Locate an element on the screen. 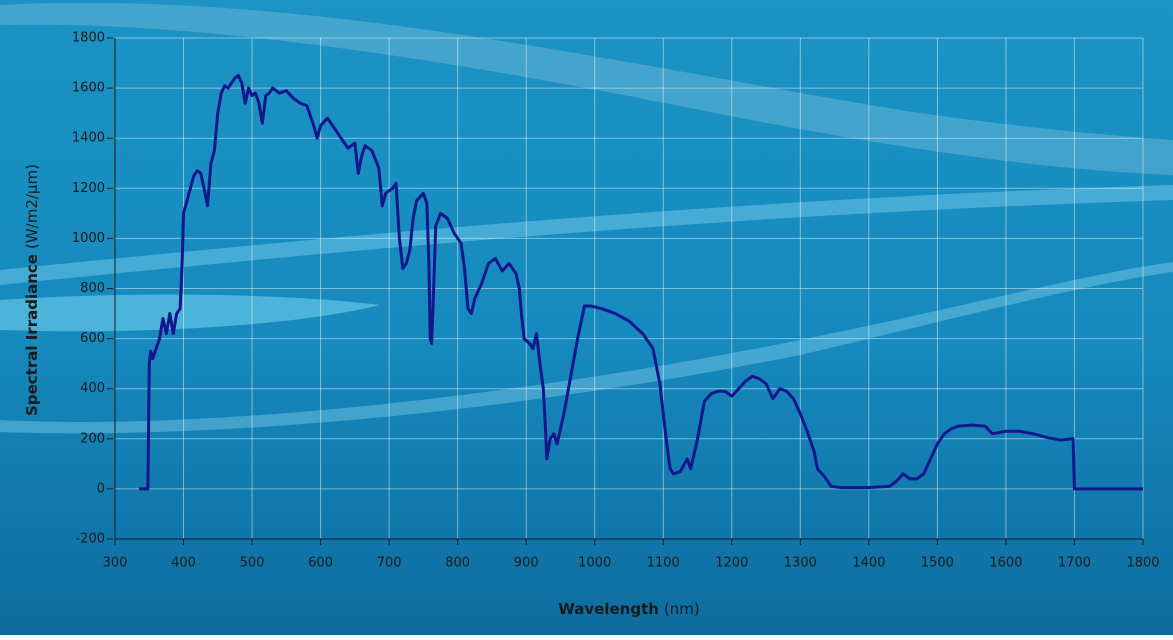 This screenshot has width=1173, height=640. y-label-text: Spectral Irradiance is located at coordinates (32, 335).